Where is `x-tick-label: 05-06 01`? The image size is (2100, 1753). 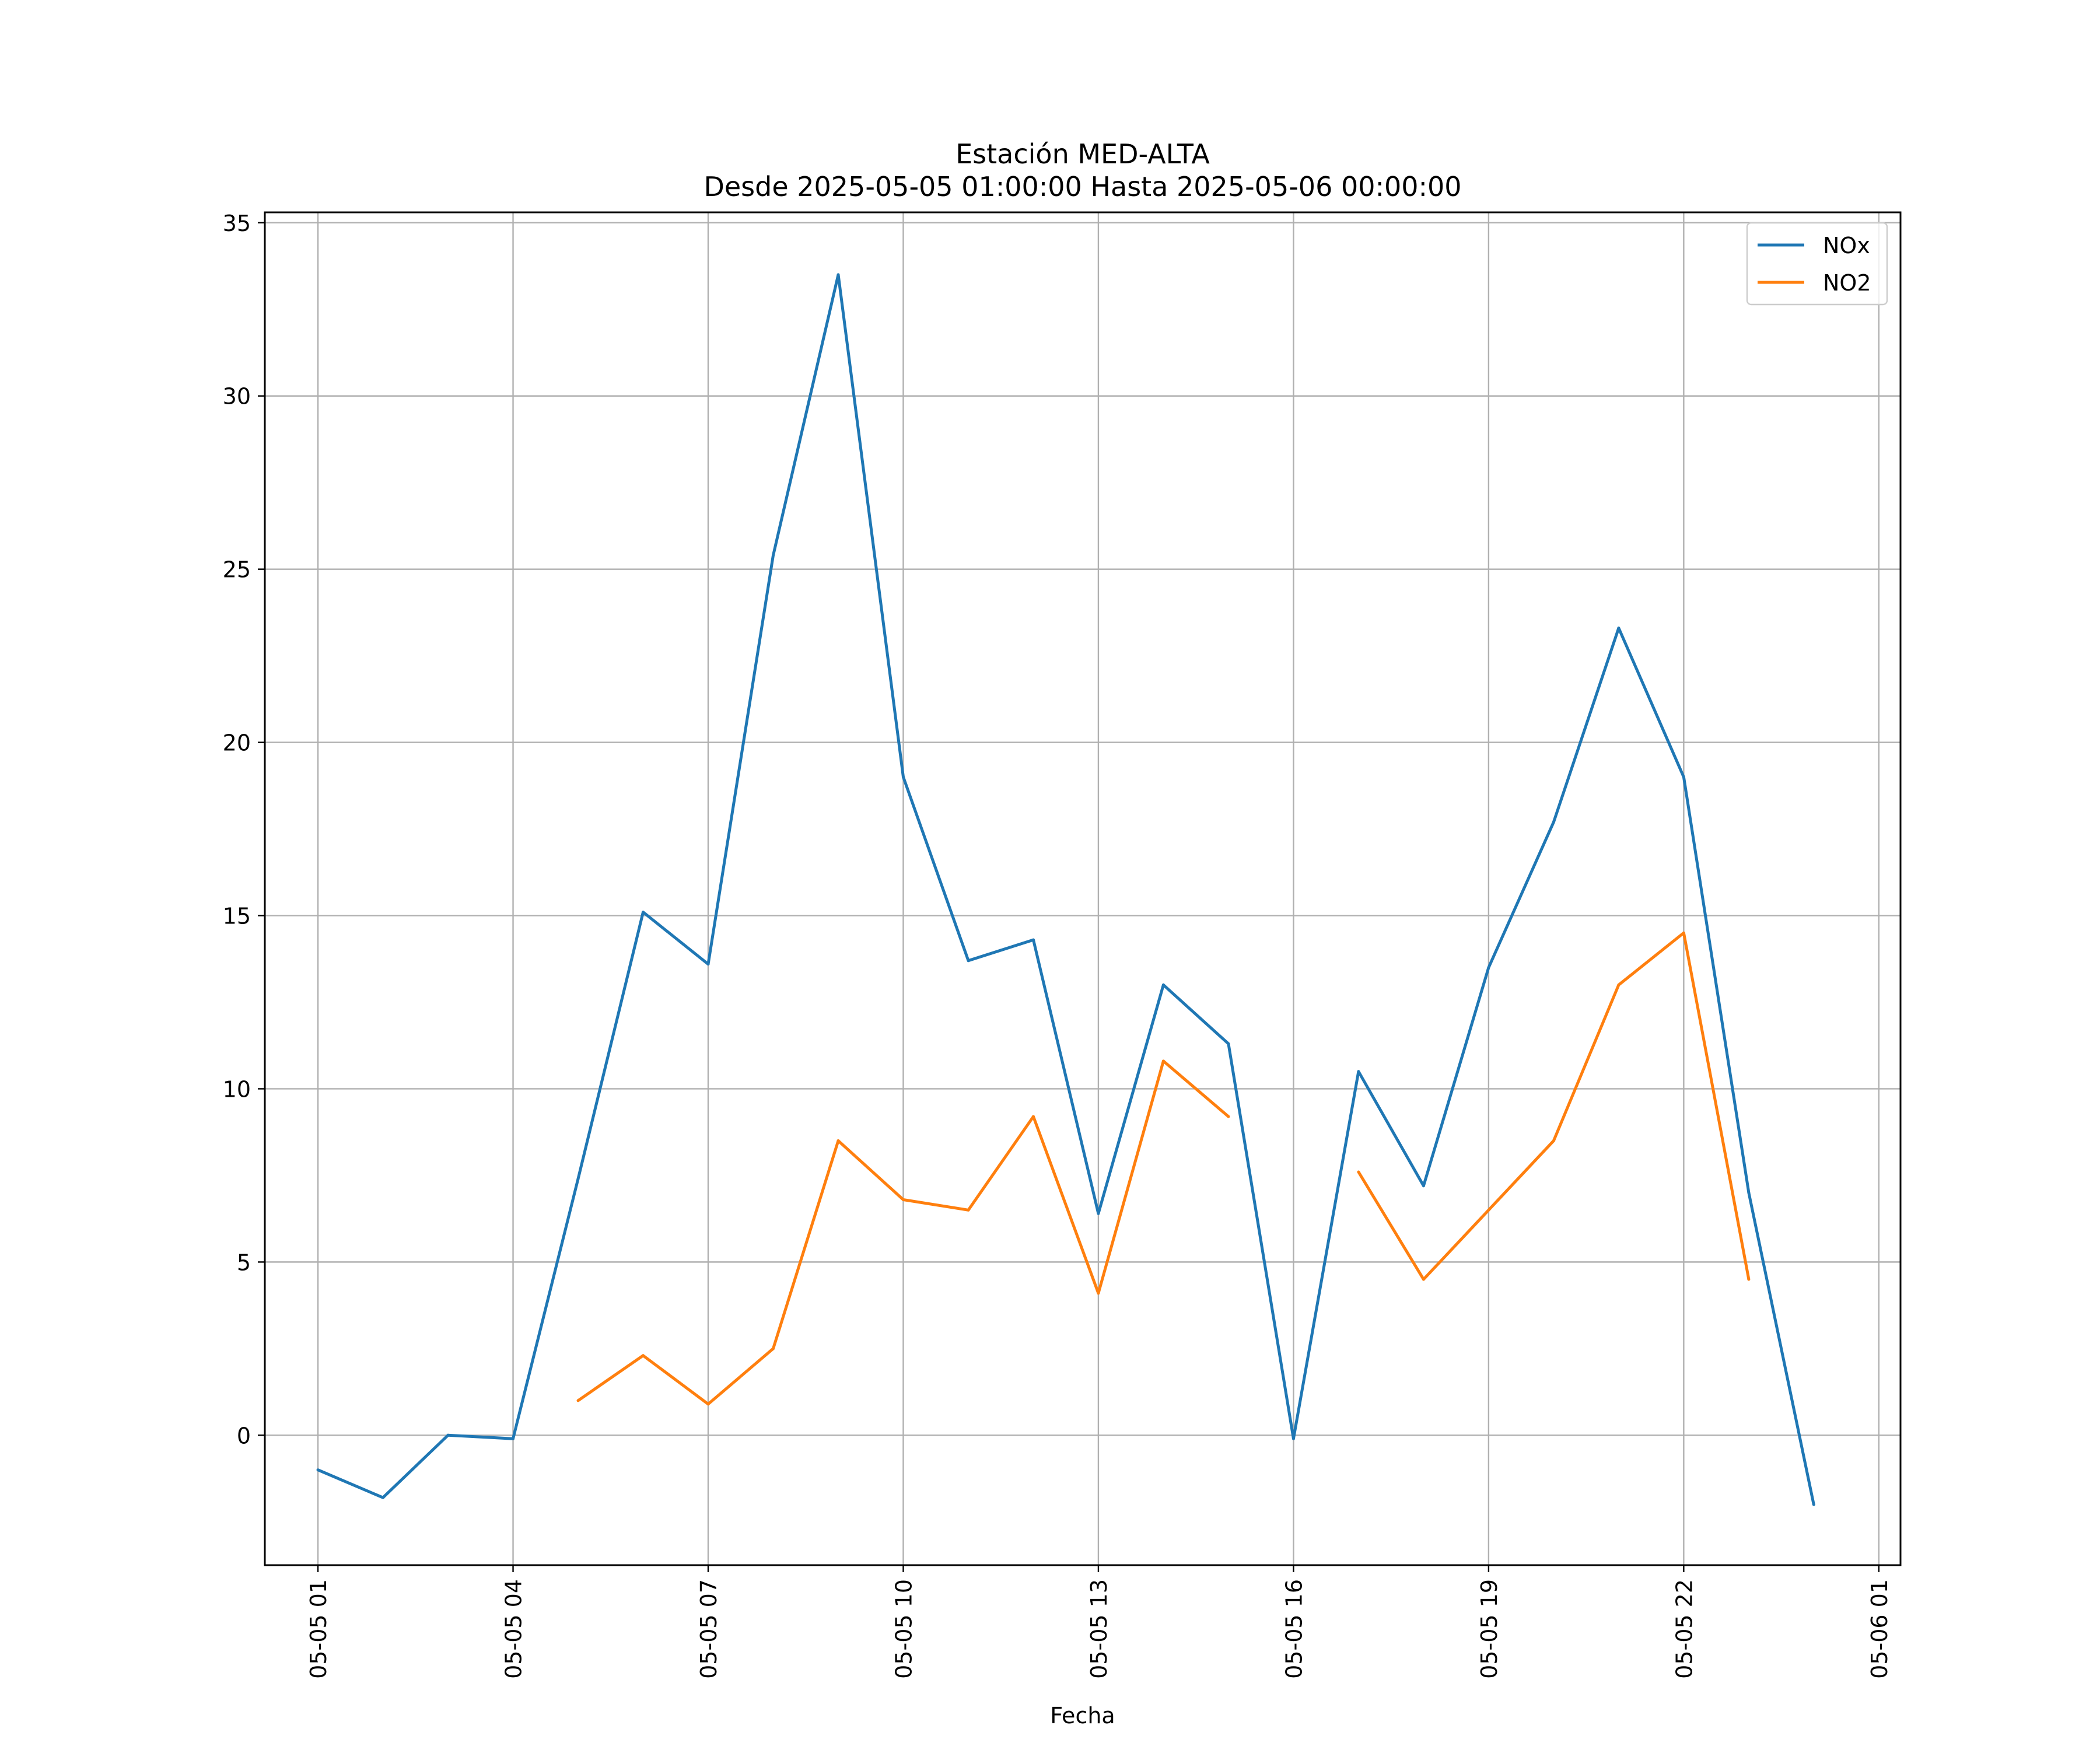
x-tick-label: 05-06 01 is located at coordinates (1880, 1629).